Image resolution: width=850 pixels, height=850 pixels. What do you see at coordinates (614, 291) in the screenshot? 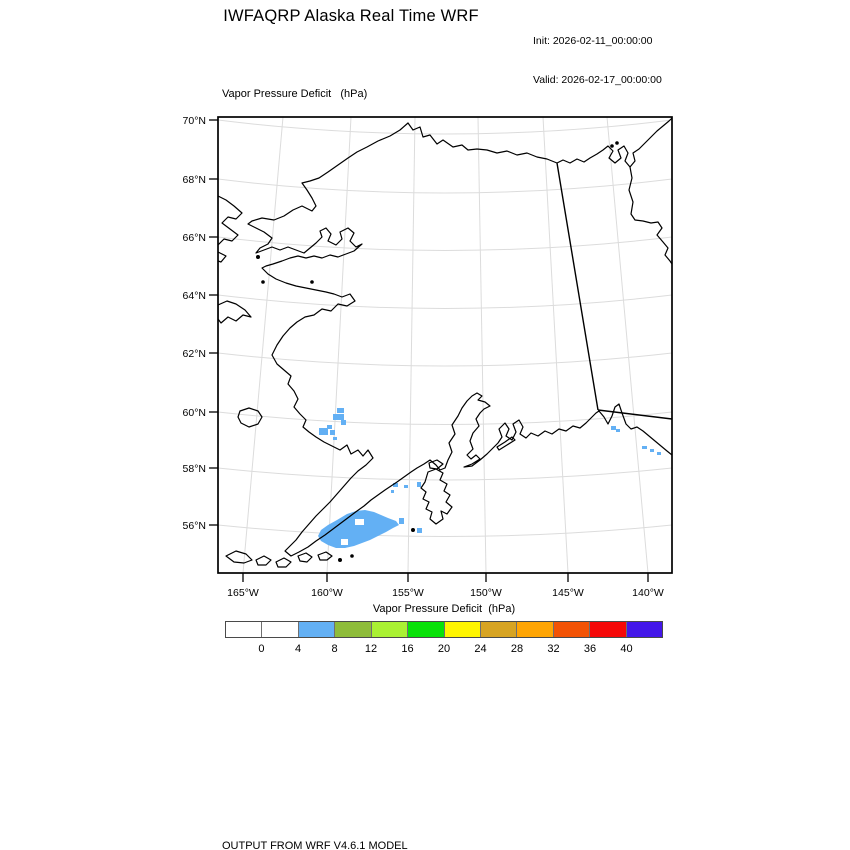
I see `canada-border` at bounding box center [614, 291].